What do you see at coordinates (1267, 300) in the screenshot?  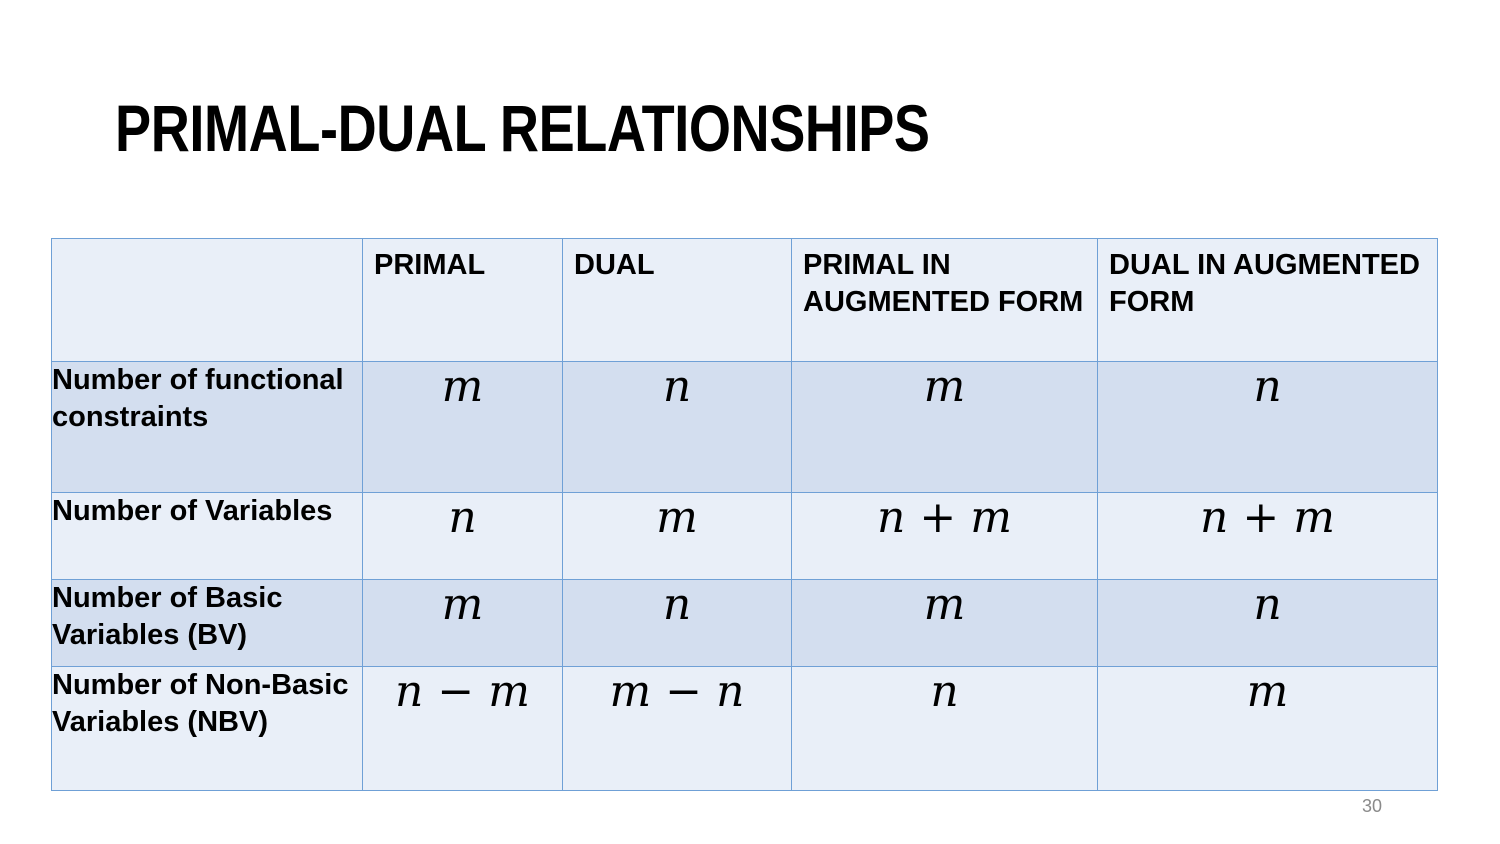 I see `header-dual-augmented: DUAL IN AUGMENTED FORM` at bounding box center [1267, 300].